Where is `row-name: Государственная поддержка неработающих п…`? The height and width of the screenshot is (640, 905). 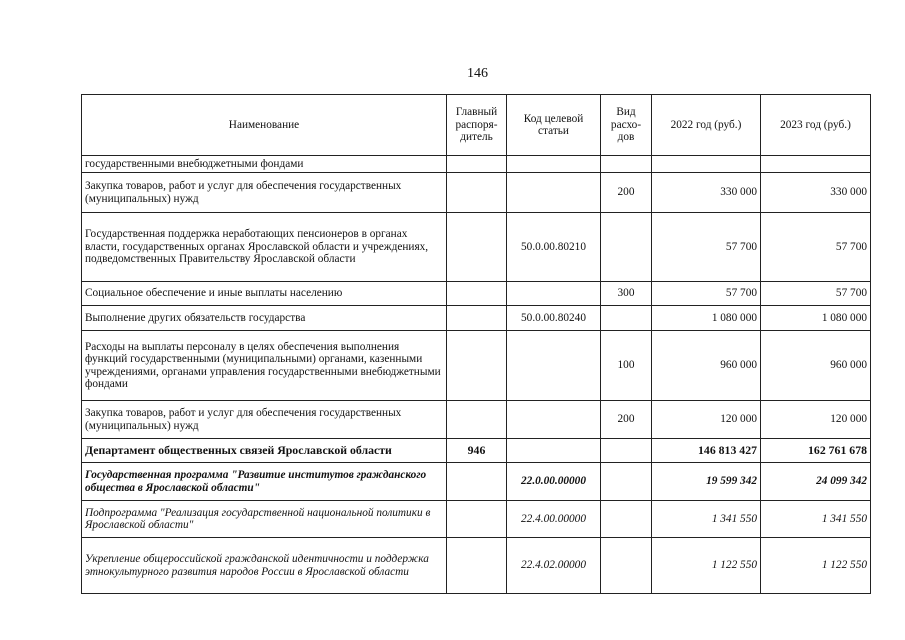
row-name: Государственная поддержка неработающих п… is located at coordinates (264, 247).